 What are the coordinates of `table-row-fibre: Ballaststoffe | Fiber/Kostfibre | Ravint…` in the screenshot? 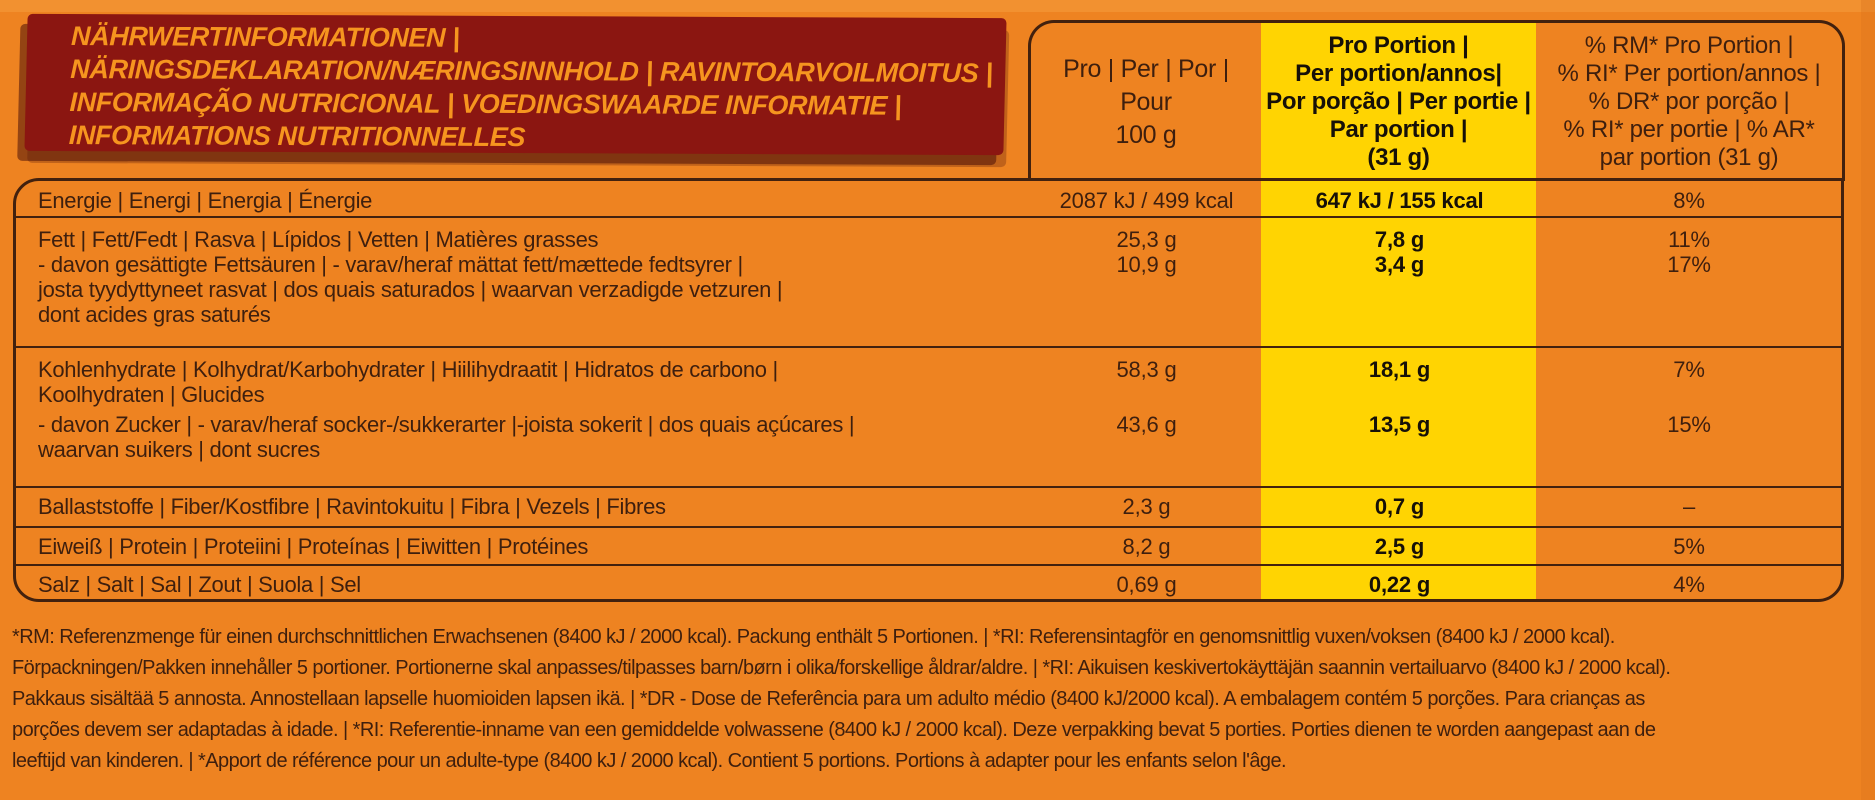 It's located at (928, 506).